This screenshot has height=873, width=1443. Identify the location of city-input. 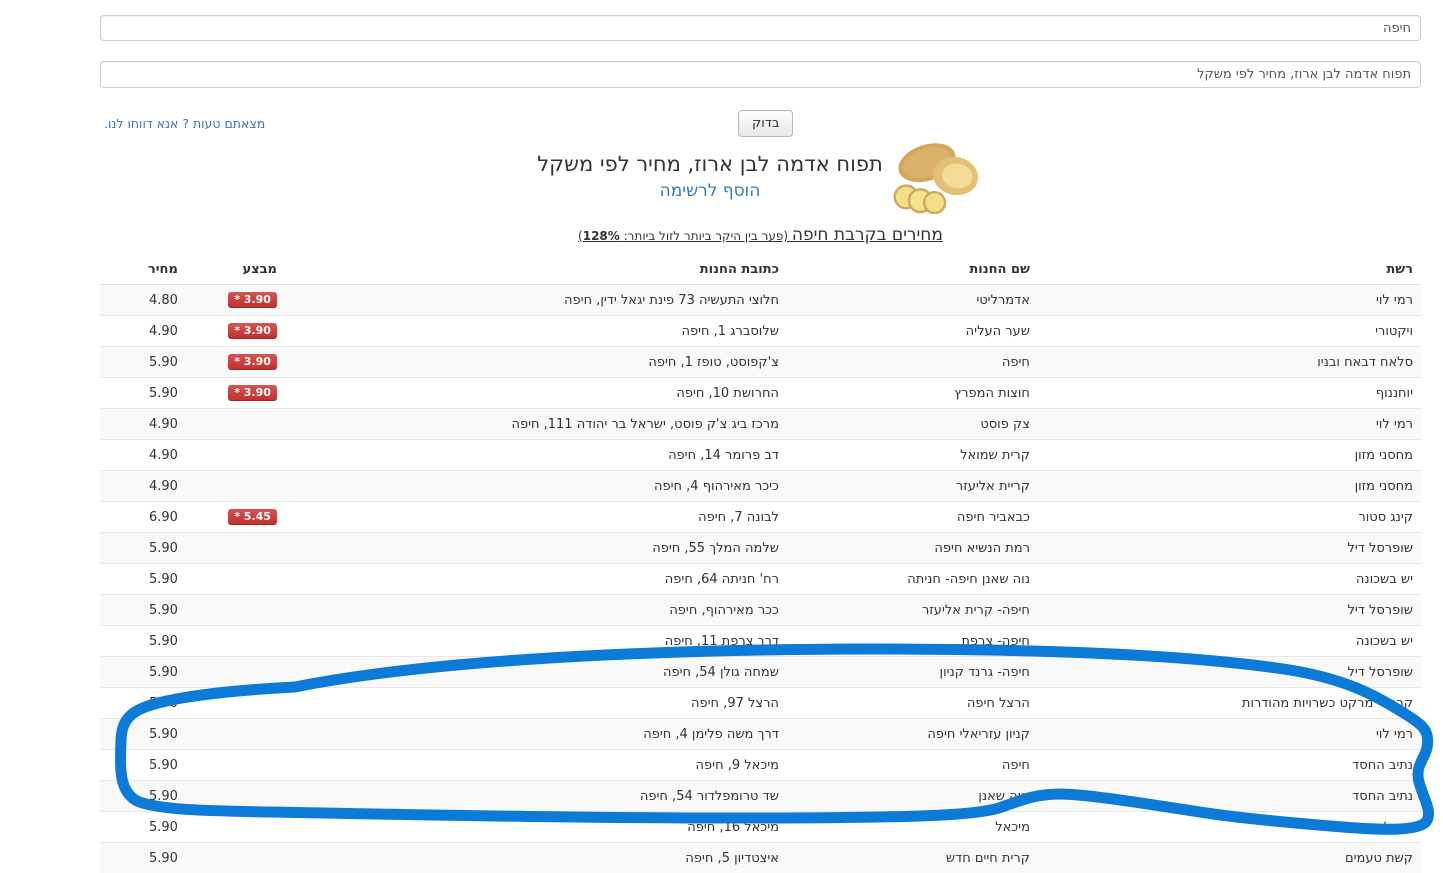
(760, 28).